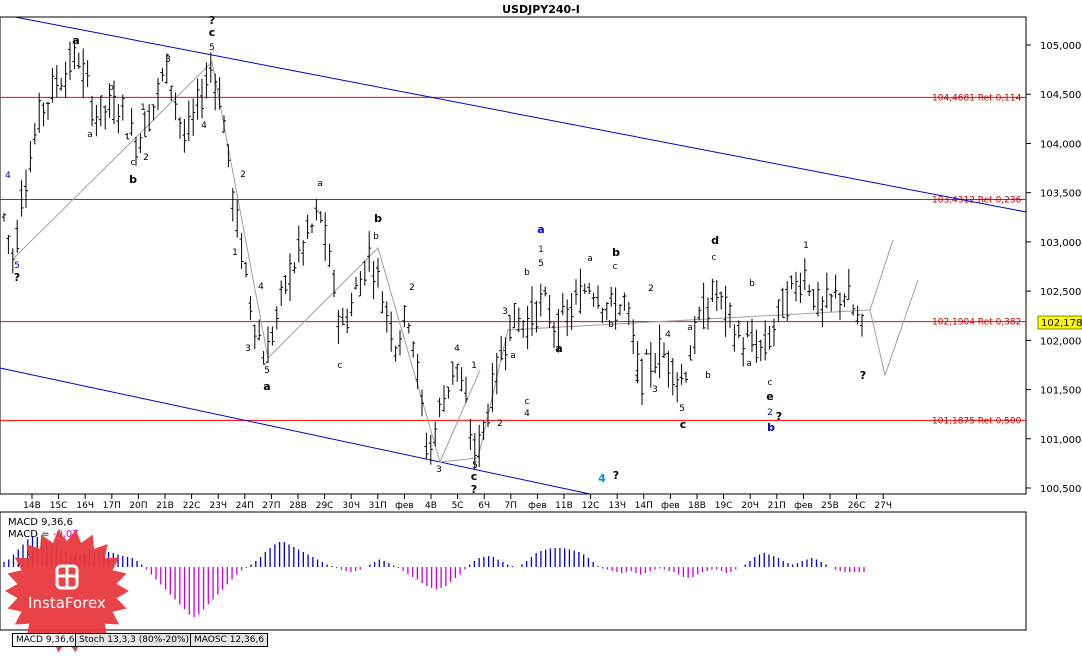 The height and width of the screenshot is (661, 1082). I want to click on y-tick-label: 100,500, so click(1060, 489).